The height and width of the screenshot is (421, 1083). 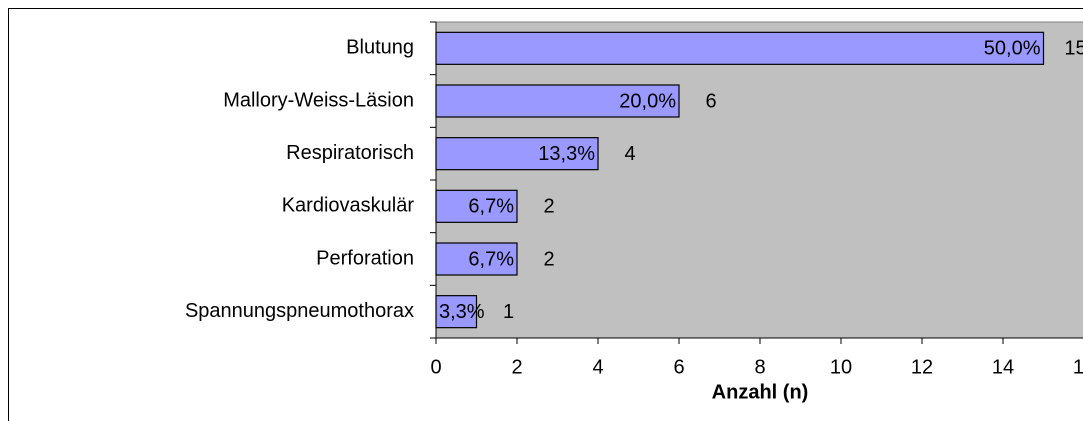 I want to click on percent-label: 13,3%, so click(x=566, y=154).